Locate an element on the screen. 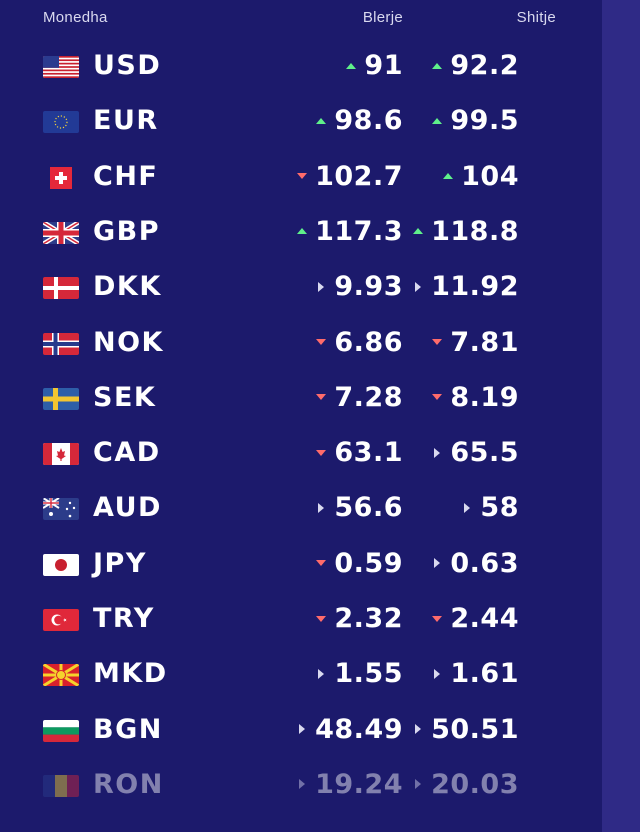 The image size is (640, 832). buy-rate-value: 6.86 is located at coordinates (368, 342).